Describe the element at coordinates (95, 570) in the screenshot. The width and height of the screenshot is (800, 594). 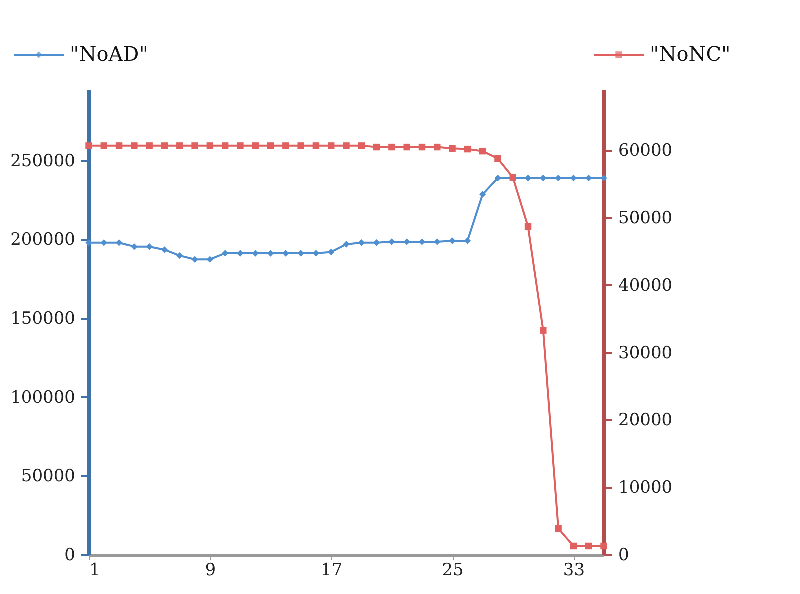
I see `x-tick-label: 1` at that location.